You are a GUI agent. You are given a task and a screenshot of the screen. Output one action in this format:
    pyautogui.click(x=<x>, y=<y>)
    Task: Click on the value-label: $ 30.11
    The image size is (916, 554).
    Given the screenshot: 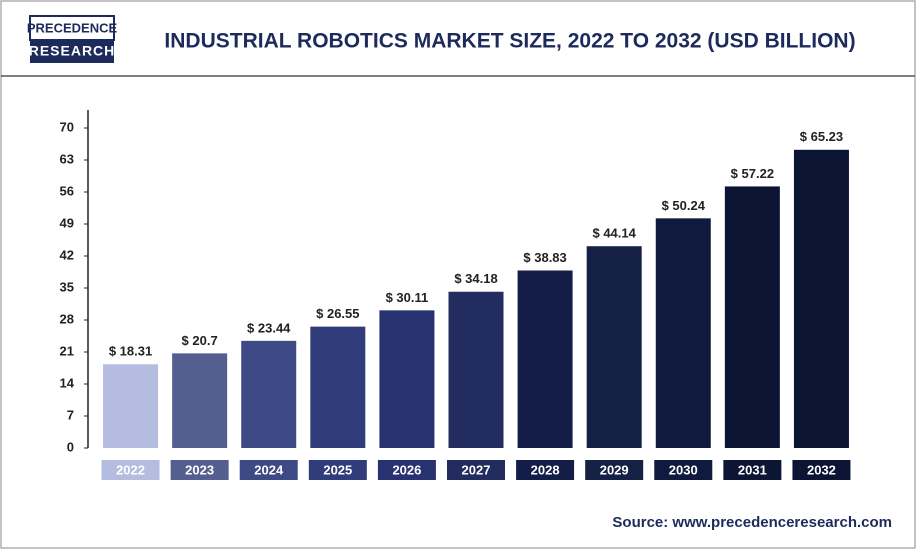 What is the action you would take?
    pyautogui.click(x=407, y=297)
    